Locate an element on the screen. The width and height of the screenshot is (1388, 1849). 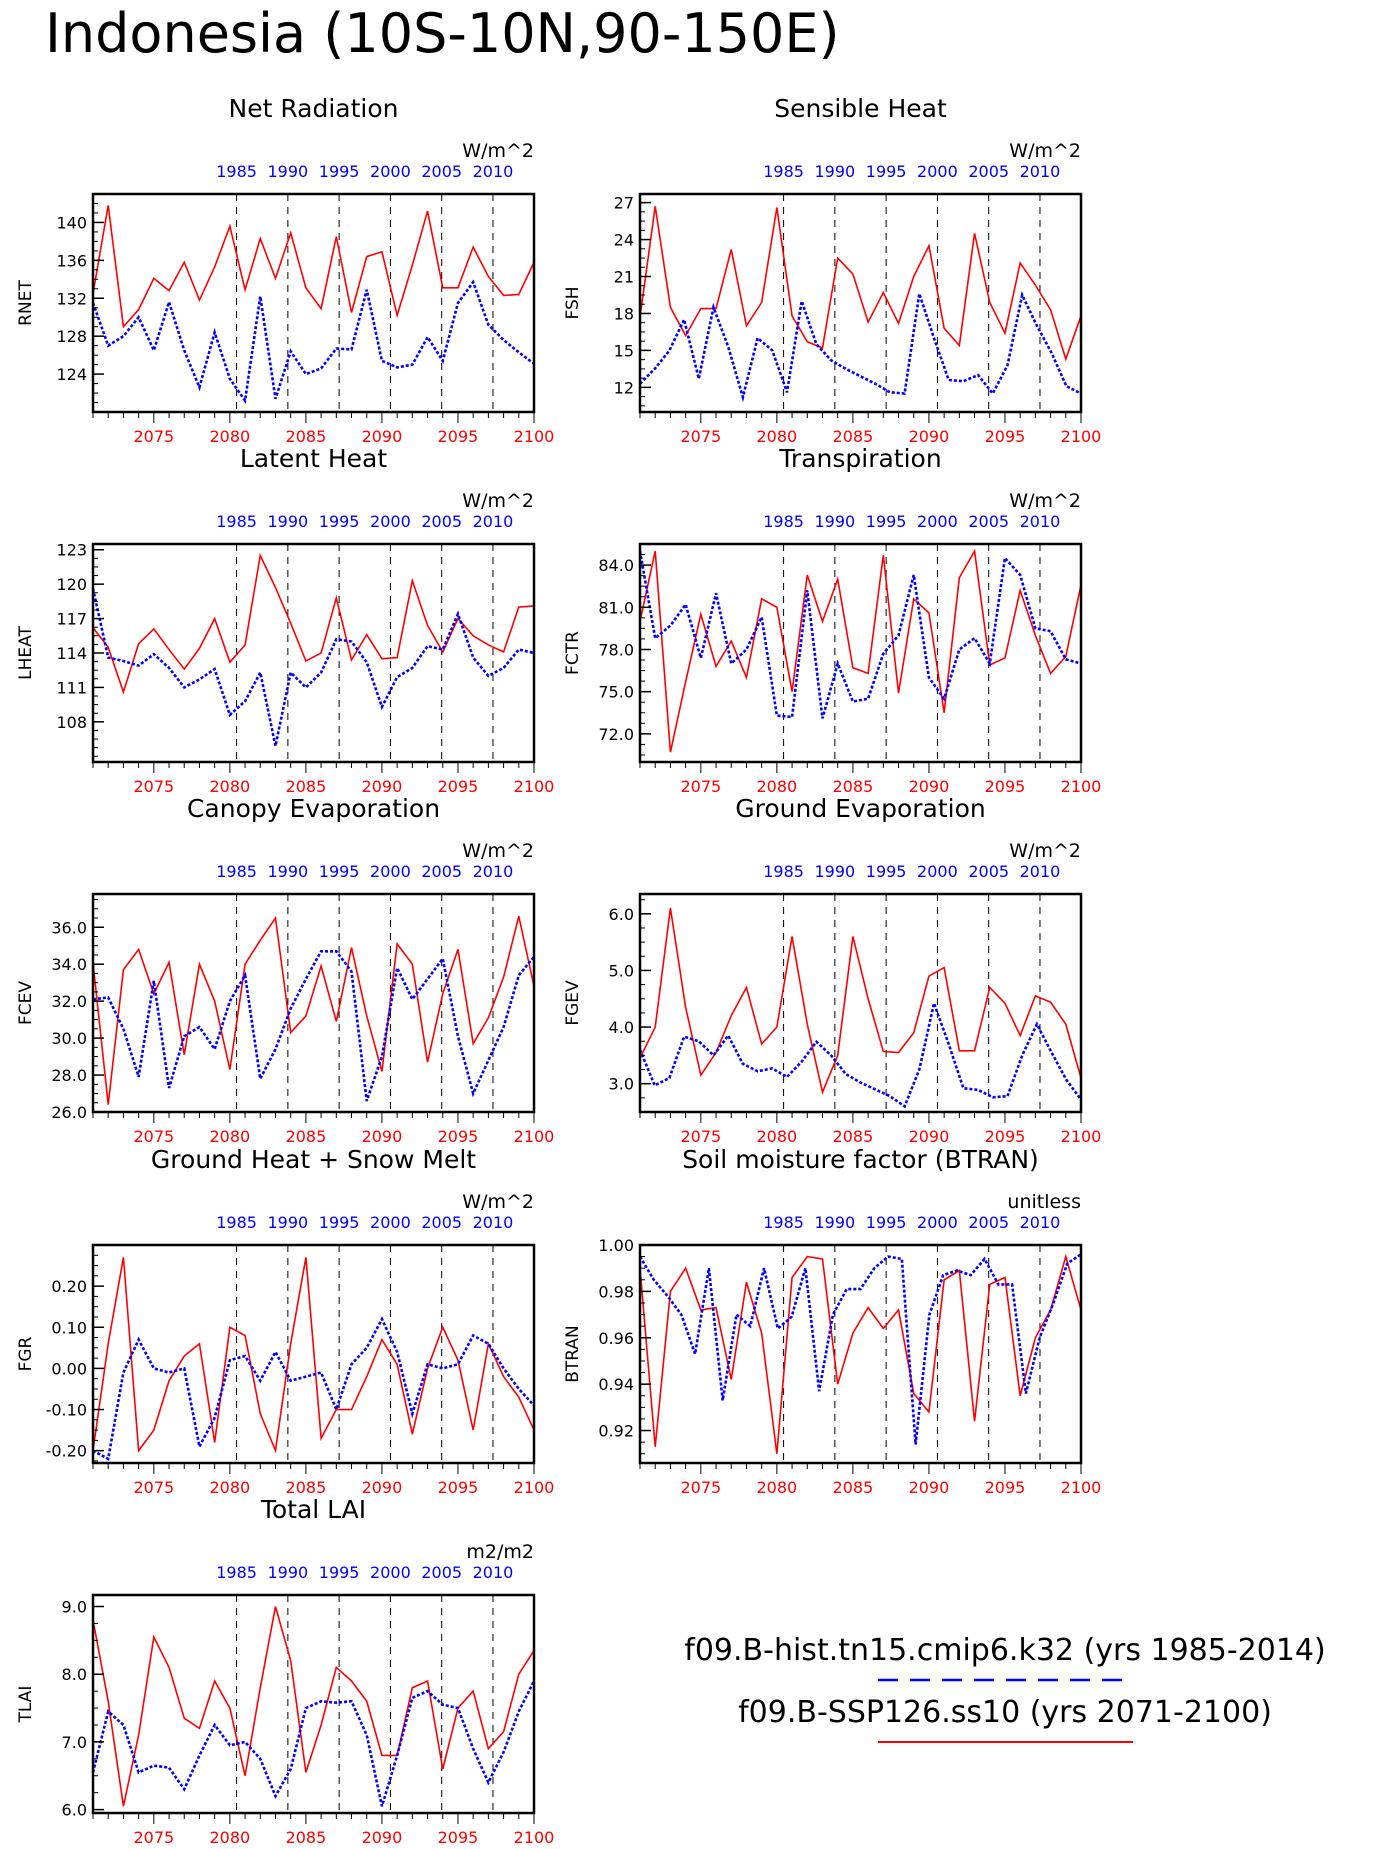
y-tick-label: 132 is located at coordinates (71, 298).